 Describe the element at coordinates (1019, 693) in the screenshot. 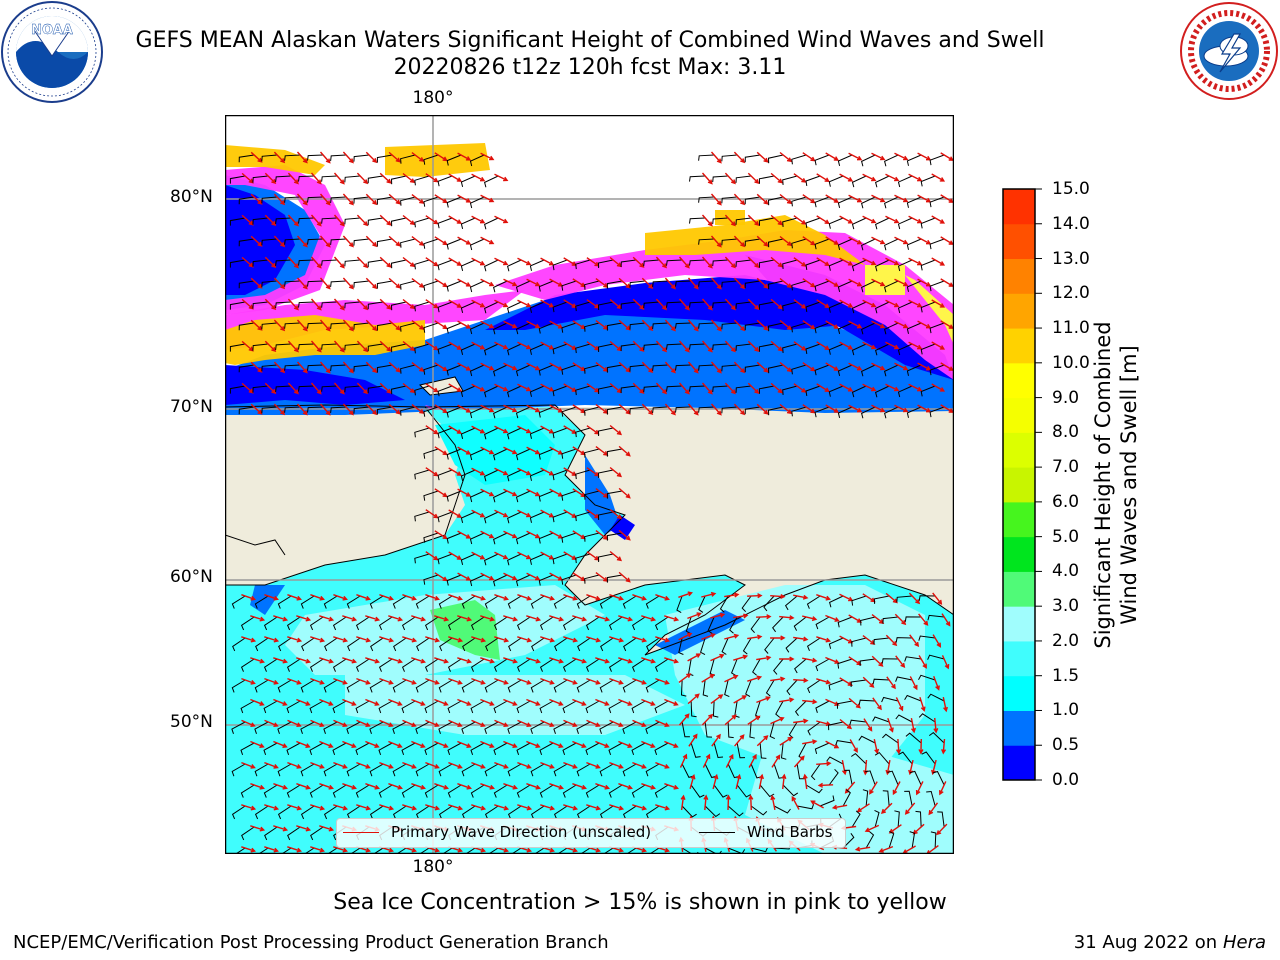

I see `colorbar-bin` at that location.